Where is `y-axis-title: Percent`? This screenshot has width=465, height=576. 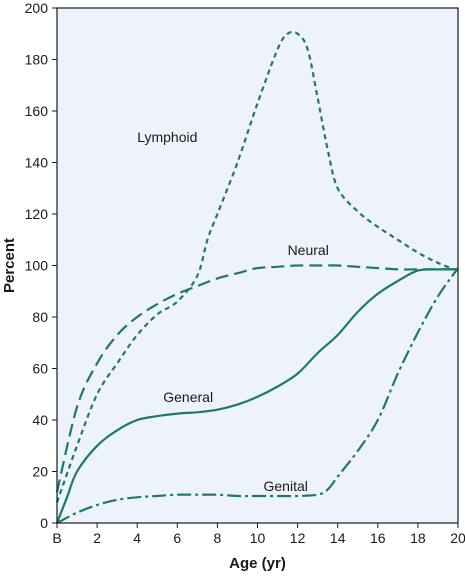 y-axis-title: Percent is located at coordinates (9, 265).